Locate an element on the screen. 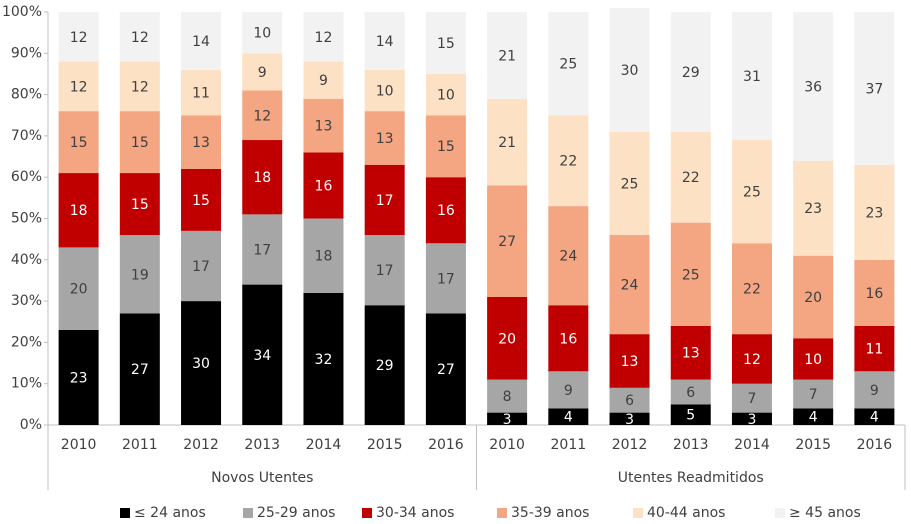  data-label: 18 is located at coordinates (262, 178).